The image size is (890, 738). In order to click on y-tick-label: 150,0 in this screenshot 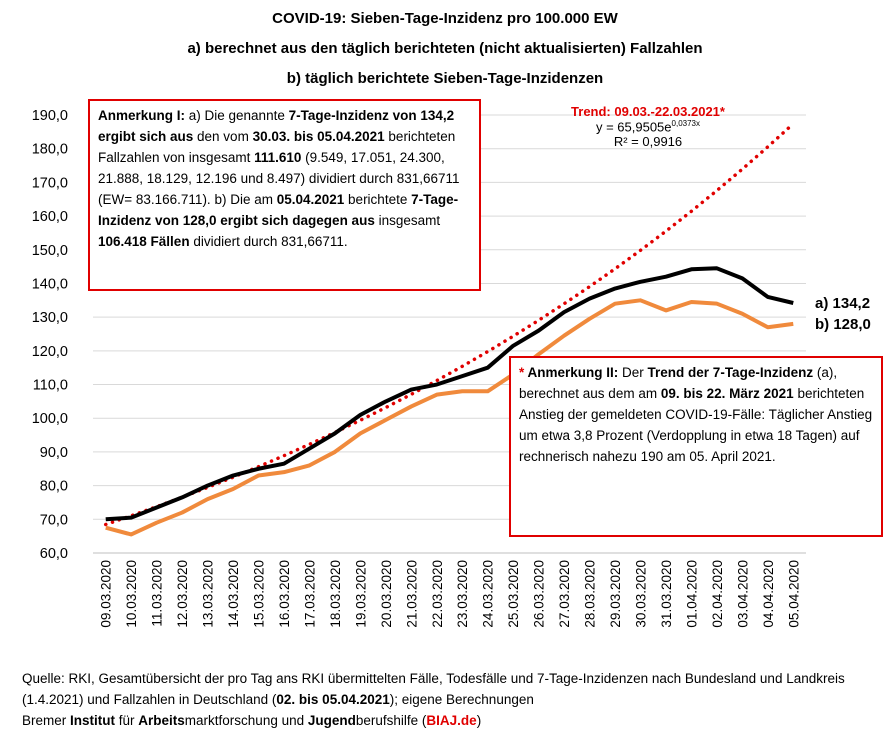, I will do `click(50, 251)`.